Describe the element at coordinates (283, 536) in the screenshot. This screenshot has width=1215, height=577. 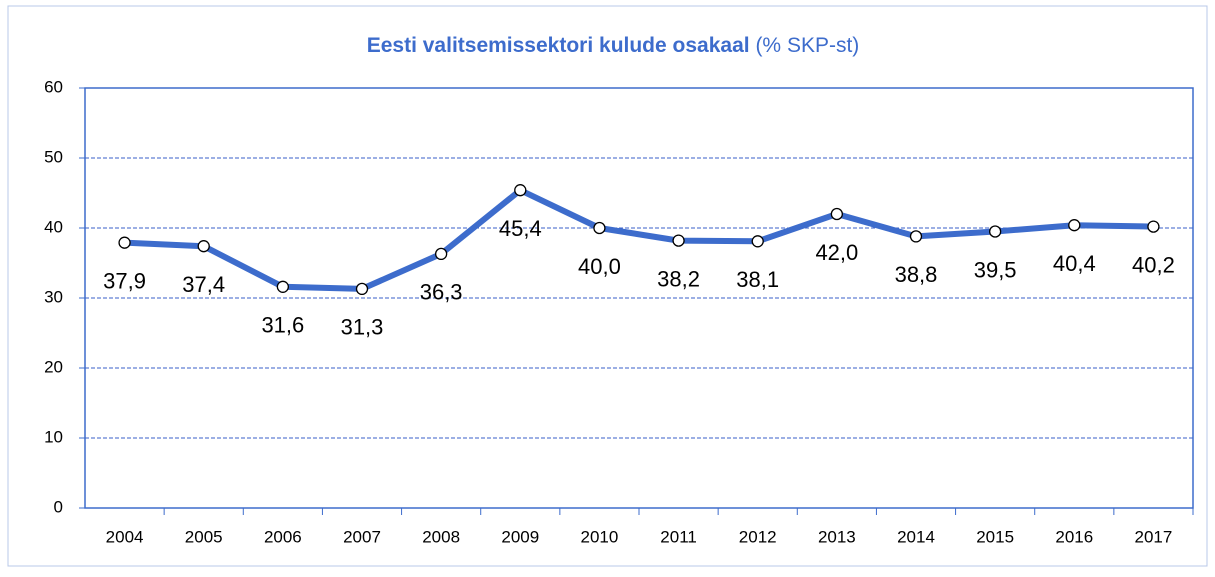
I see `x-tick-label: 2006` at that location.